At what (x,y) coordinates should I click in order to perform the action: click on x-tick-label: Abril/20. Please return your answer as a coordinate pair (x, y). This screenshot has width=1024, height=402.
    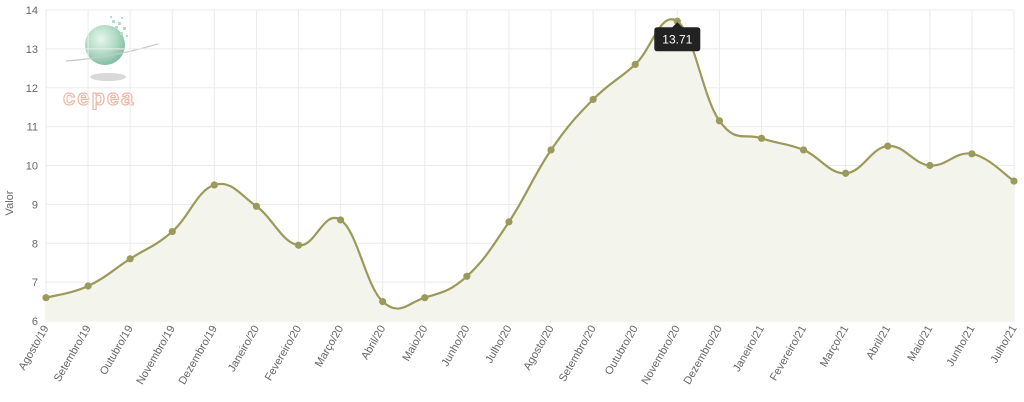
    Looking at the image, I should click on (373, 343).